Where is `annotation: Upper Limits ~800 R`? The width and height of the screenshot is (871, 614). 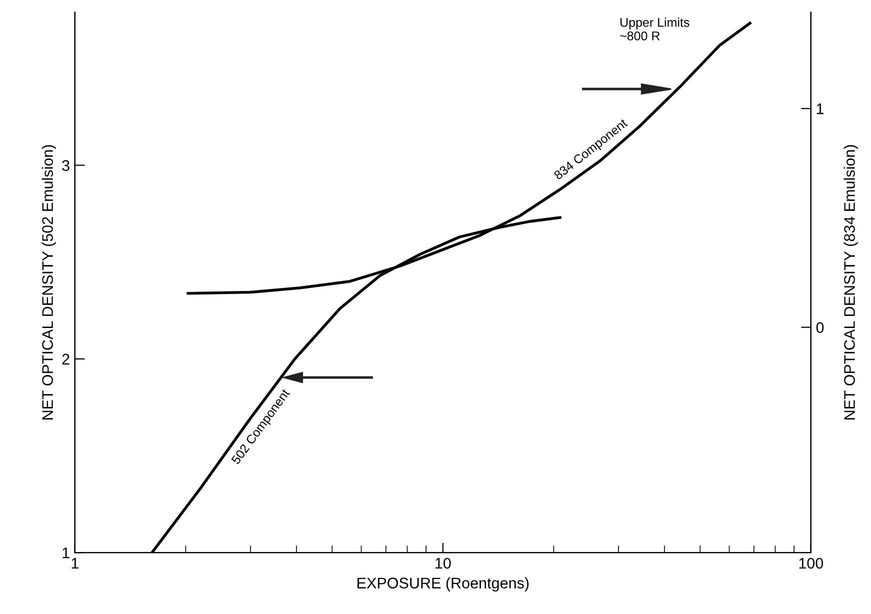
annotation: Upper Limits ~800 R is located at coordinates (655, 29).